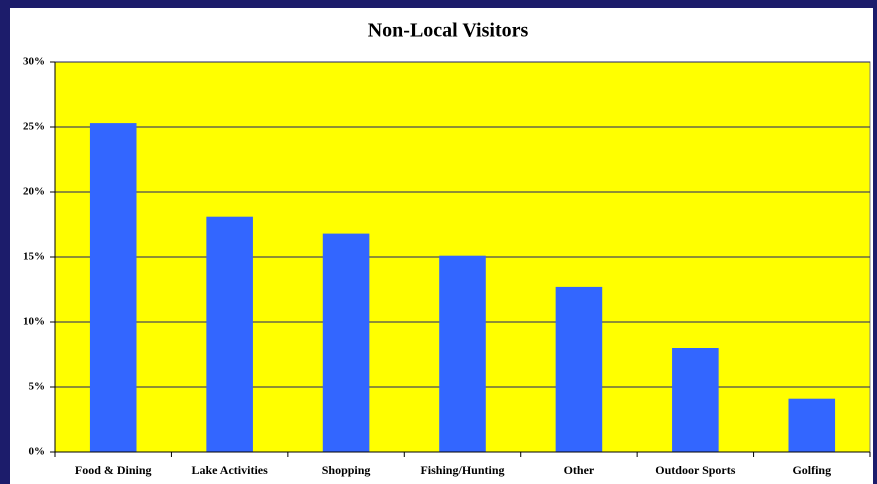  I want to click on x-tick-label: Outdoor Sports, so click(695, 470).